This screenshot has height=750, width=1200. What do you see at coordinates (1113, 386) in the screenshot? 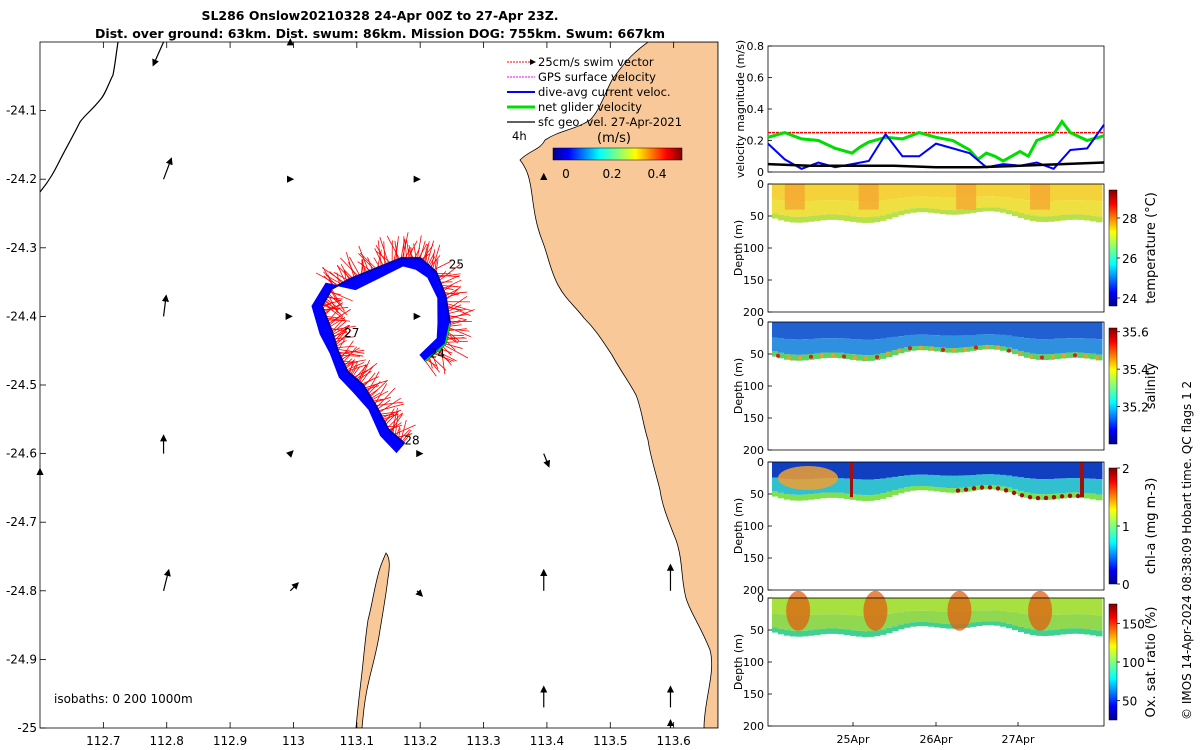
I see `section-colorbar` at bounding box center [1113, 386].